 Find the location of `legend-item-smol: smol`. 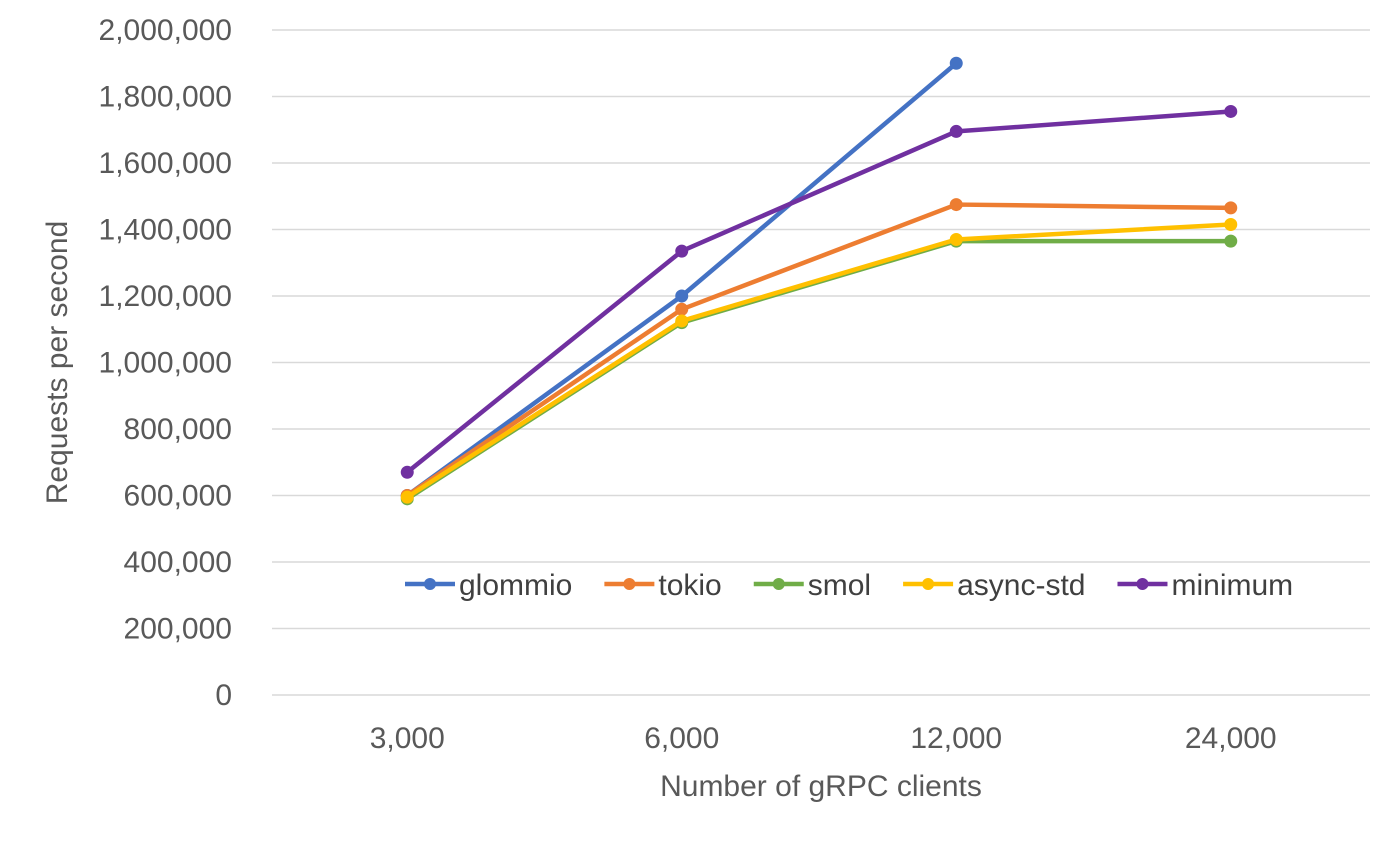

legend-item-smol: smol is located at coordinates (812, 585).